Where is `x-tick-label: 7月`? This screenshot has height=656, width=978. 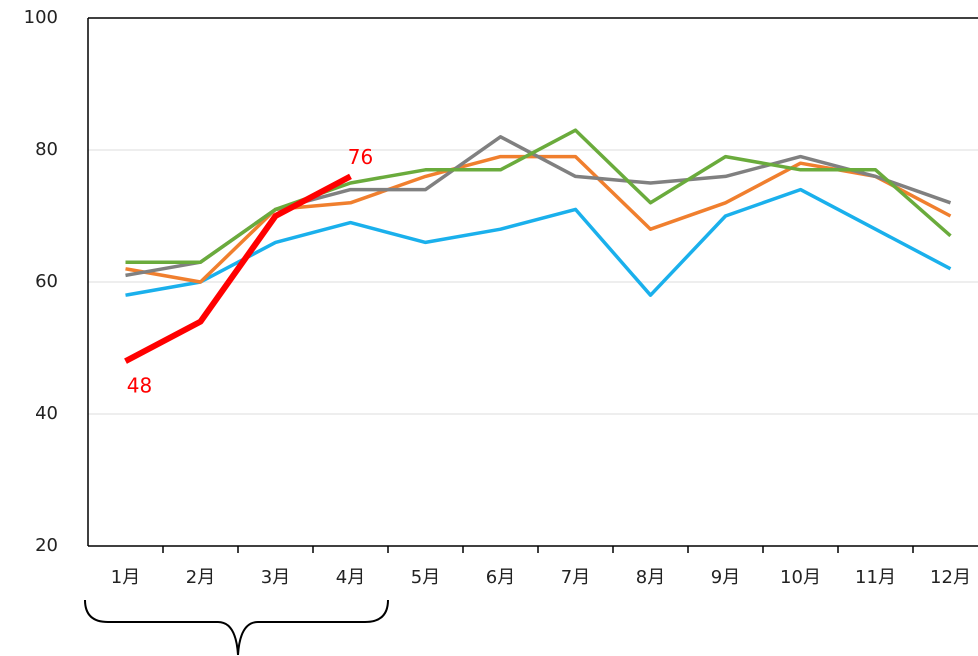 x-tick-label: 7月 is located at coordinates (575, 577).